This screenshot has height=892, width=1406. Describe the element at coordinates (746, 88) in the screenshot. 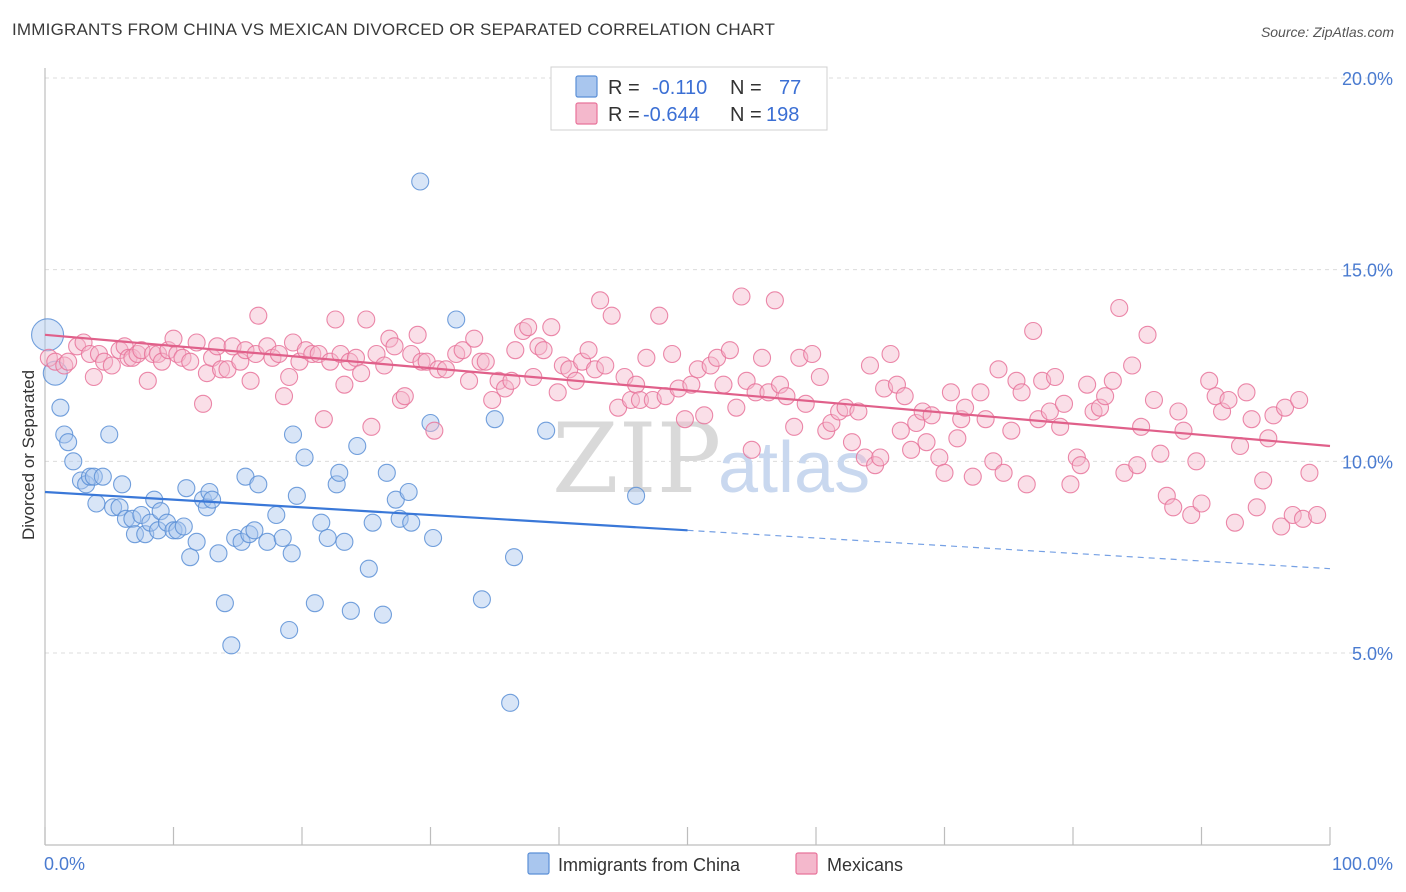

I see `china-n-label: N =` at that location.